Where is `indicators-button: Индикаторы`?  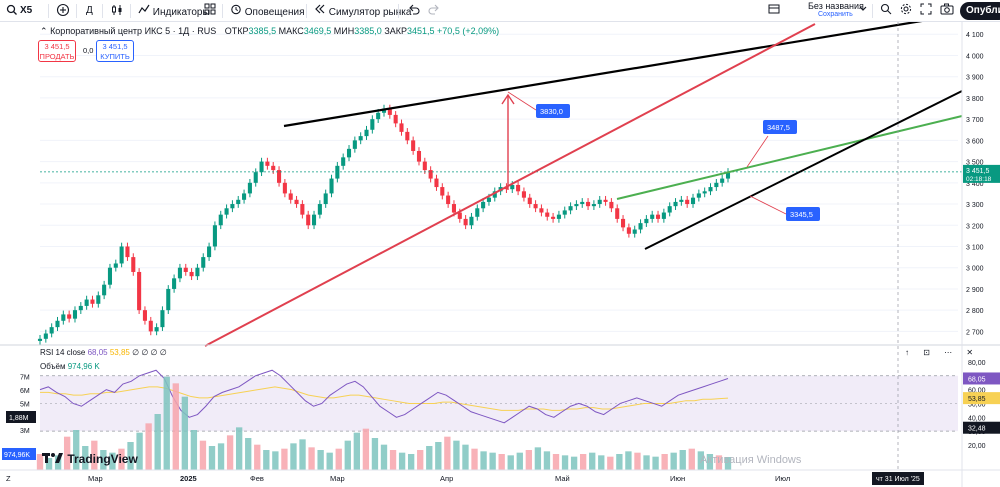
indicators-button: Индикаторы is located at coordinates (174, 11).